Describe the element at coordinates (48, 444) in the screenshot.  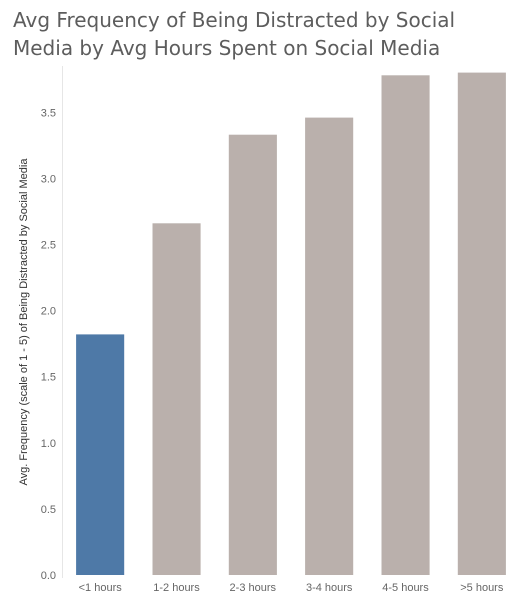
I see `y-tick-label: 1.0` at that location.